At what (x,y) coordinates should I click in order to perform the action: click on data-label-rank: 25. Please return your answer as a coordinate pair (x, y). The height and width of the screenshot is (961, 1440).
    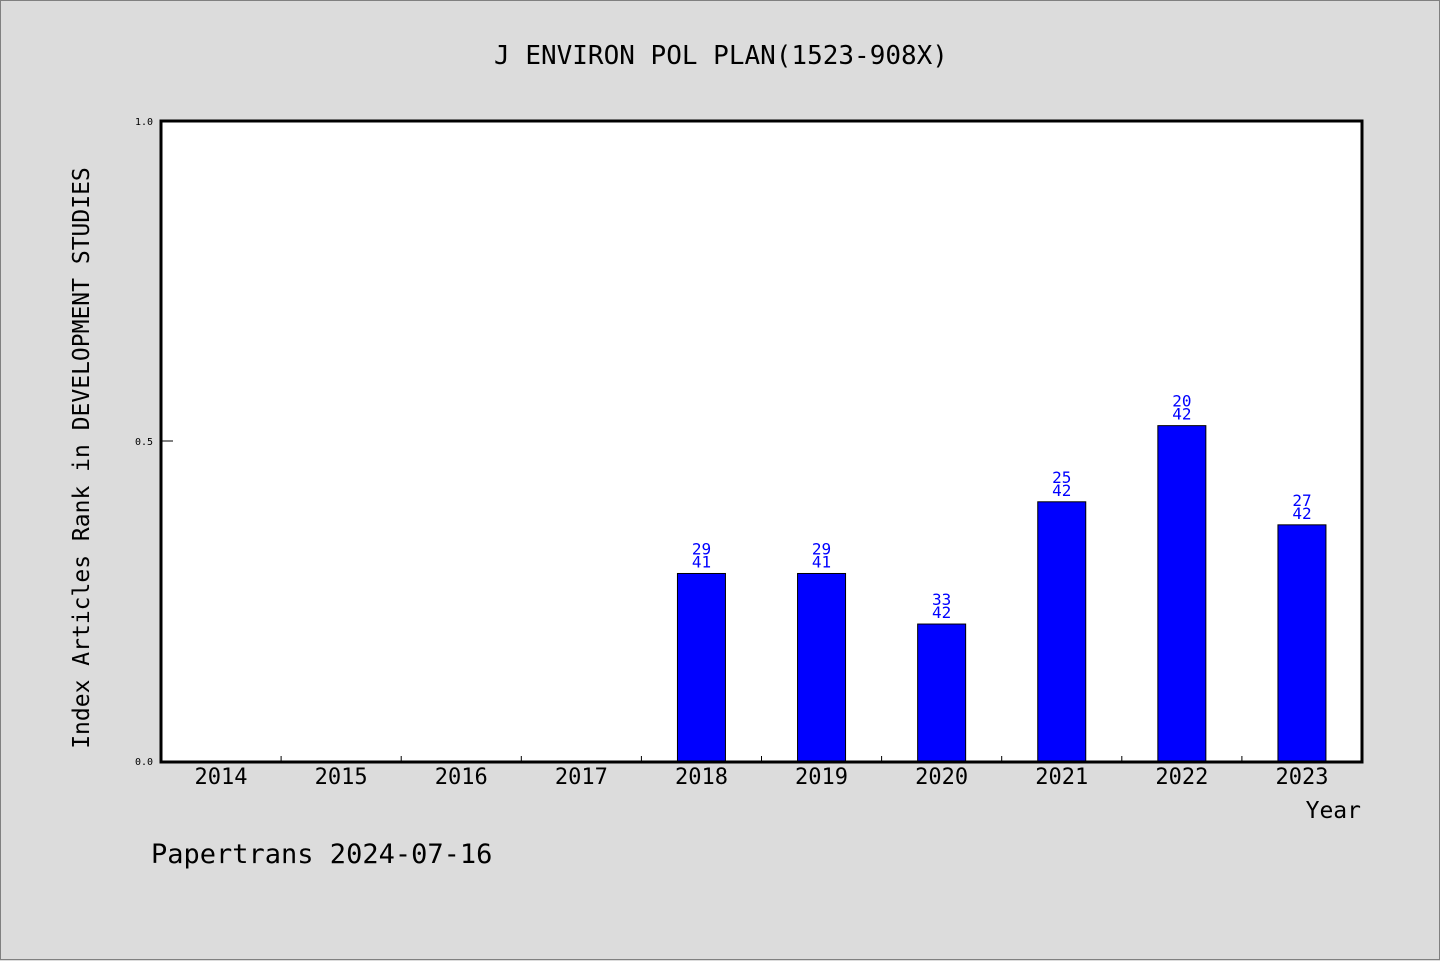
    Looking at the image, I should click on (1061, 477).